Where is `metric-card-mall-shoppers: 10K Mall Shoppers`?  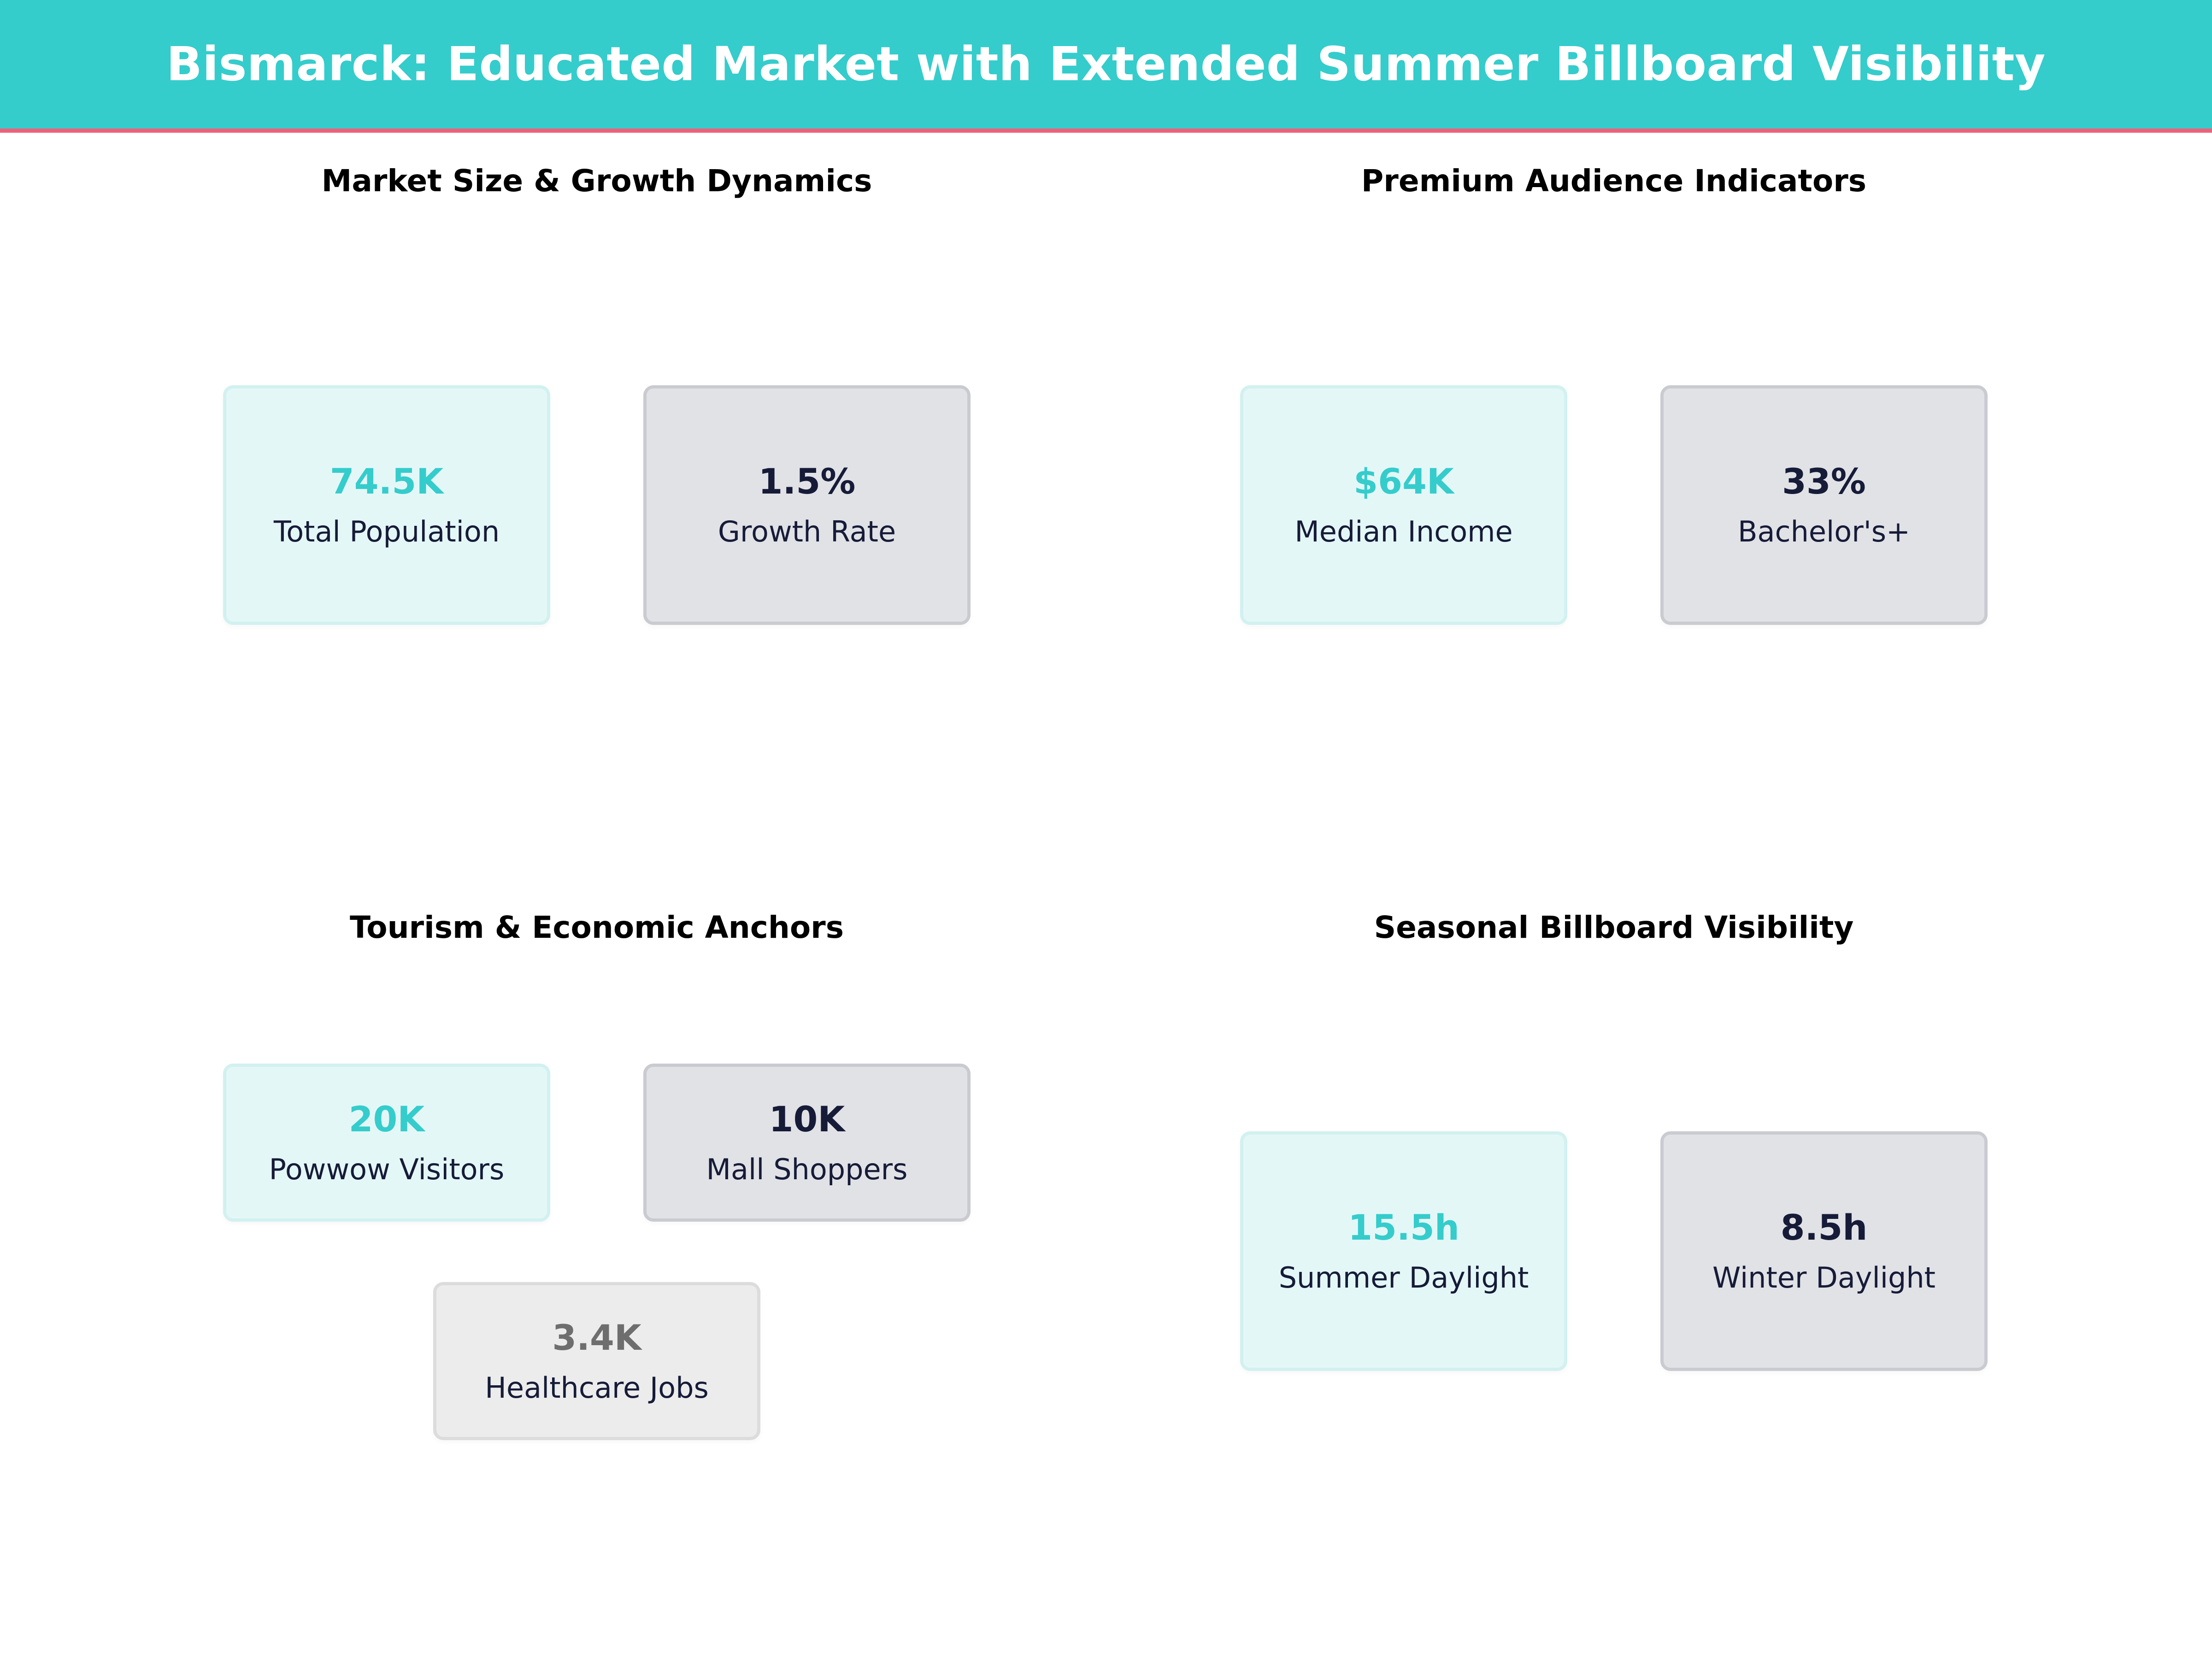
metric-card-mall-shoppers: 10K Mall Shoppers is located at coordinates (807, 1143).